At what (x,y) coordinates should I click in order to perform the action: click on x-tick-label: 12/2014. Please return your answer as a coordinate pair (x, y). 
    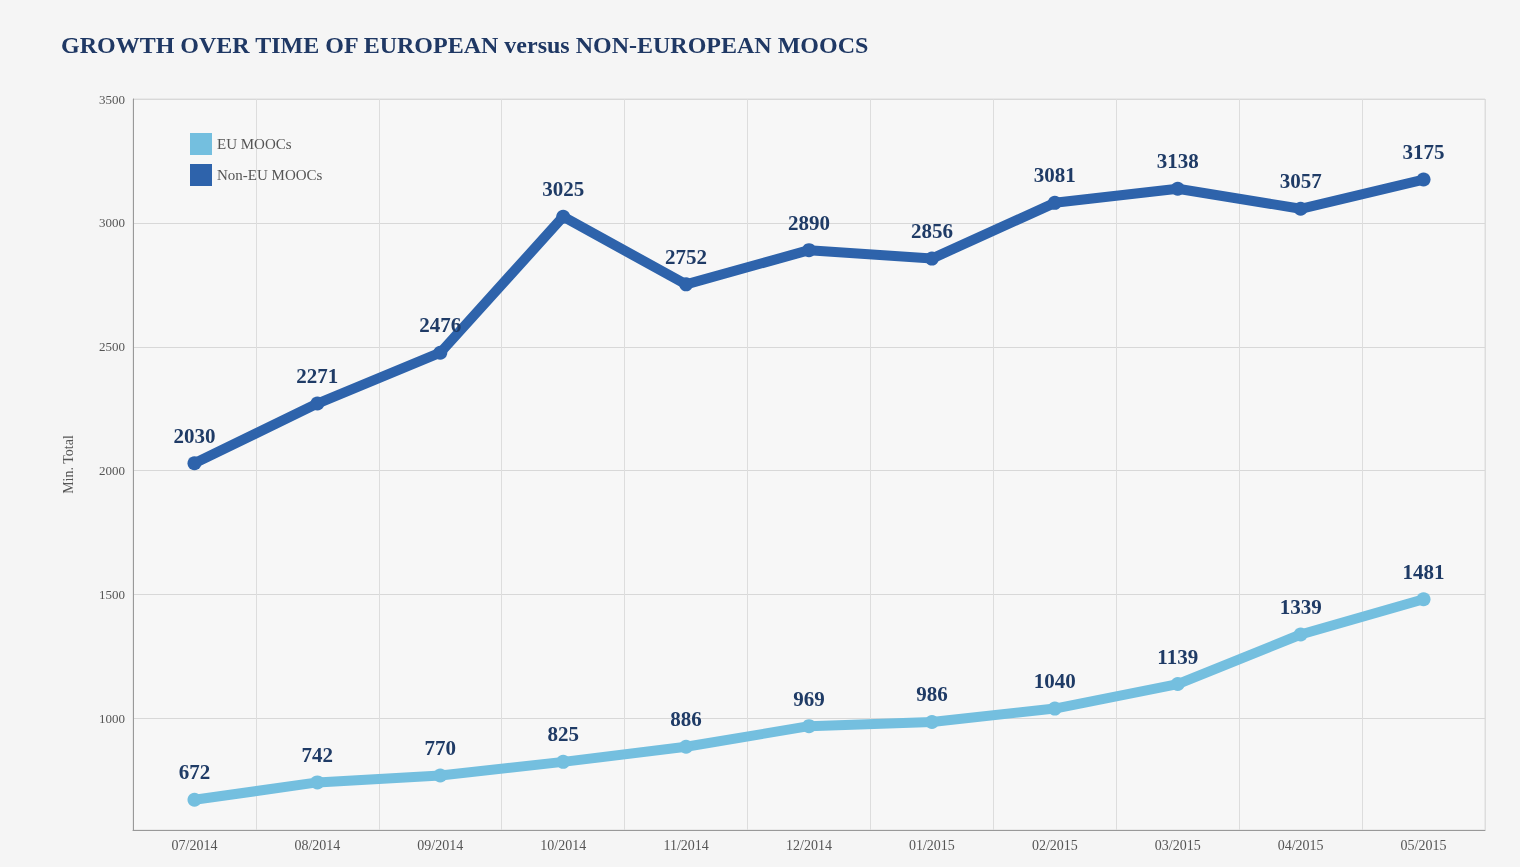
    Looking at the image, I should click on (809, 845).